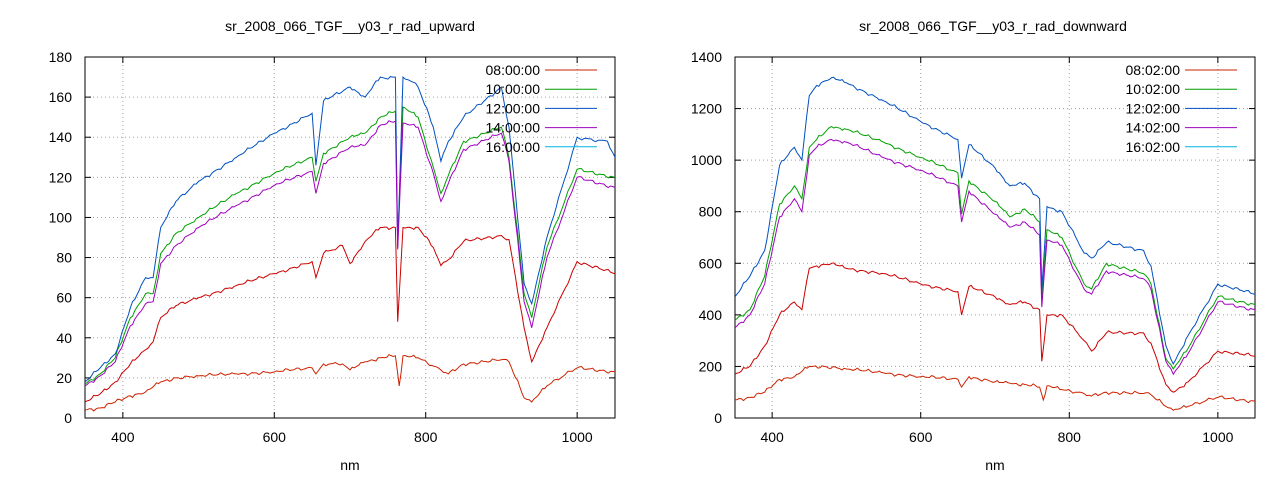 Image resolution: width=1280 pixels, height=480 pixels. Describe the element at coordinates (513, 70) in the screenshot. I see `legend-label: 08:00:00` at that location.